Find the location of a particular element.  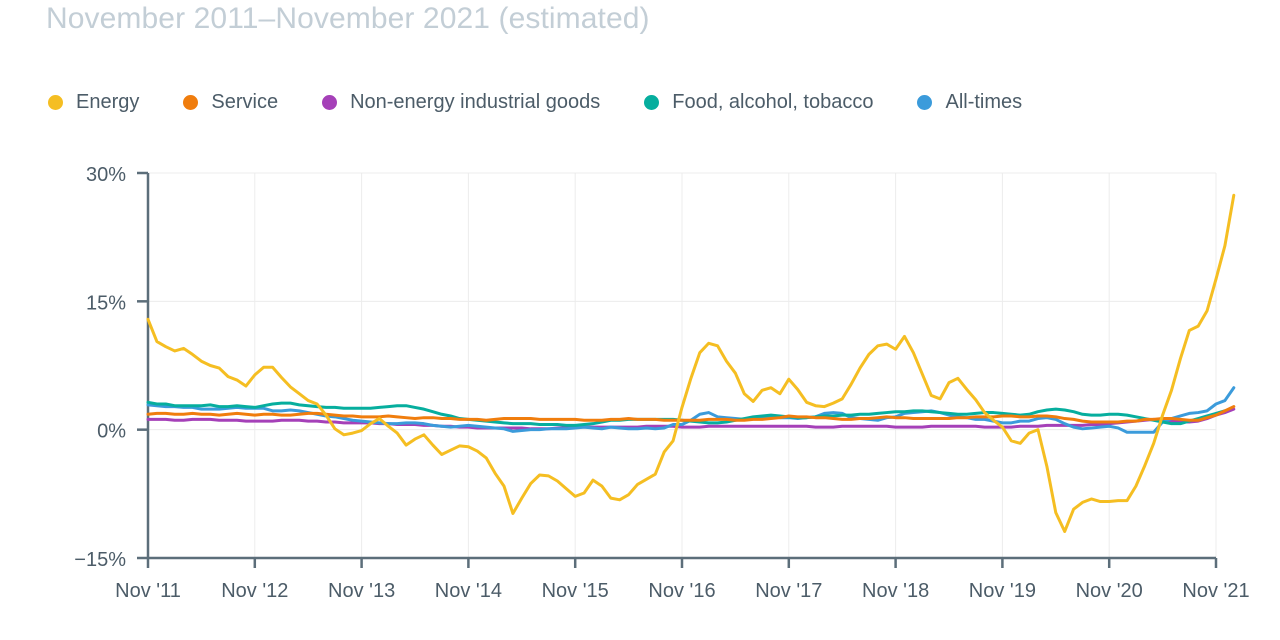

x-axis-tick-label: Nov '14 is located at coordinates (468, 591).